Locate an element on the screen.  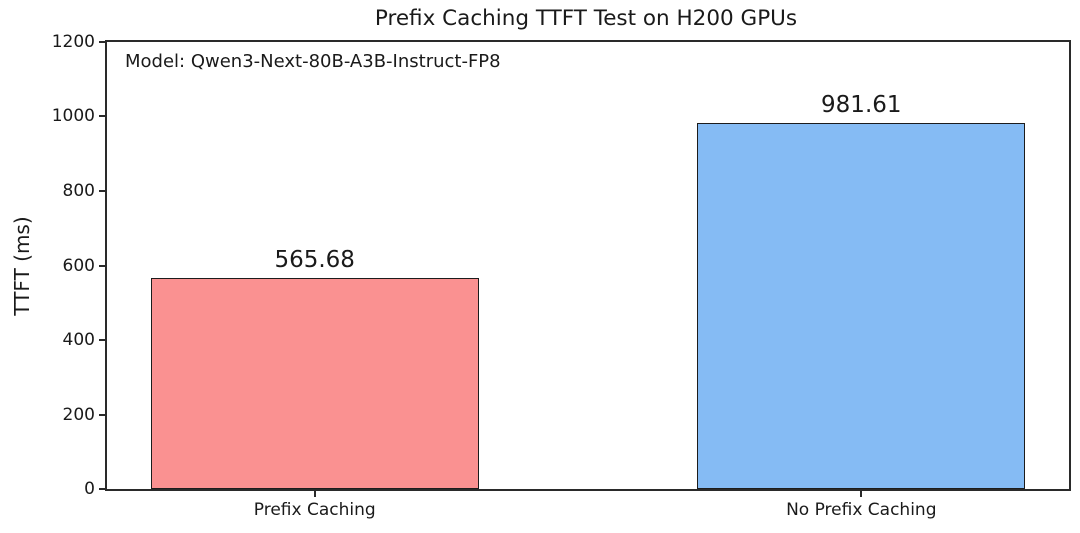
bar-value-label-no-prefix-caching: 981.61 is located at coordinates (861, 105).